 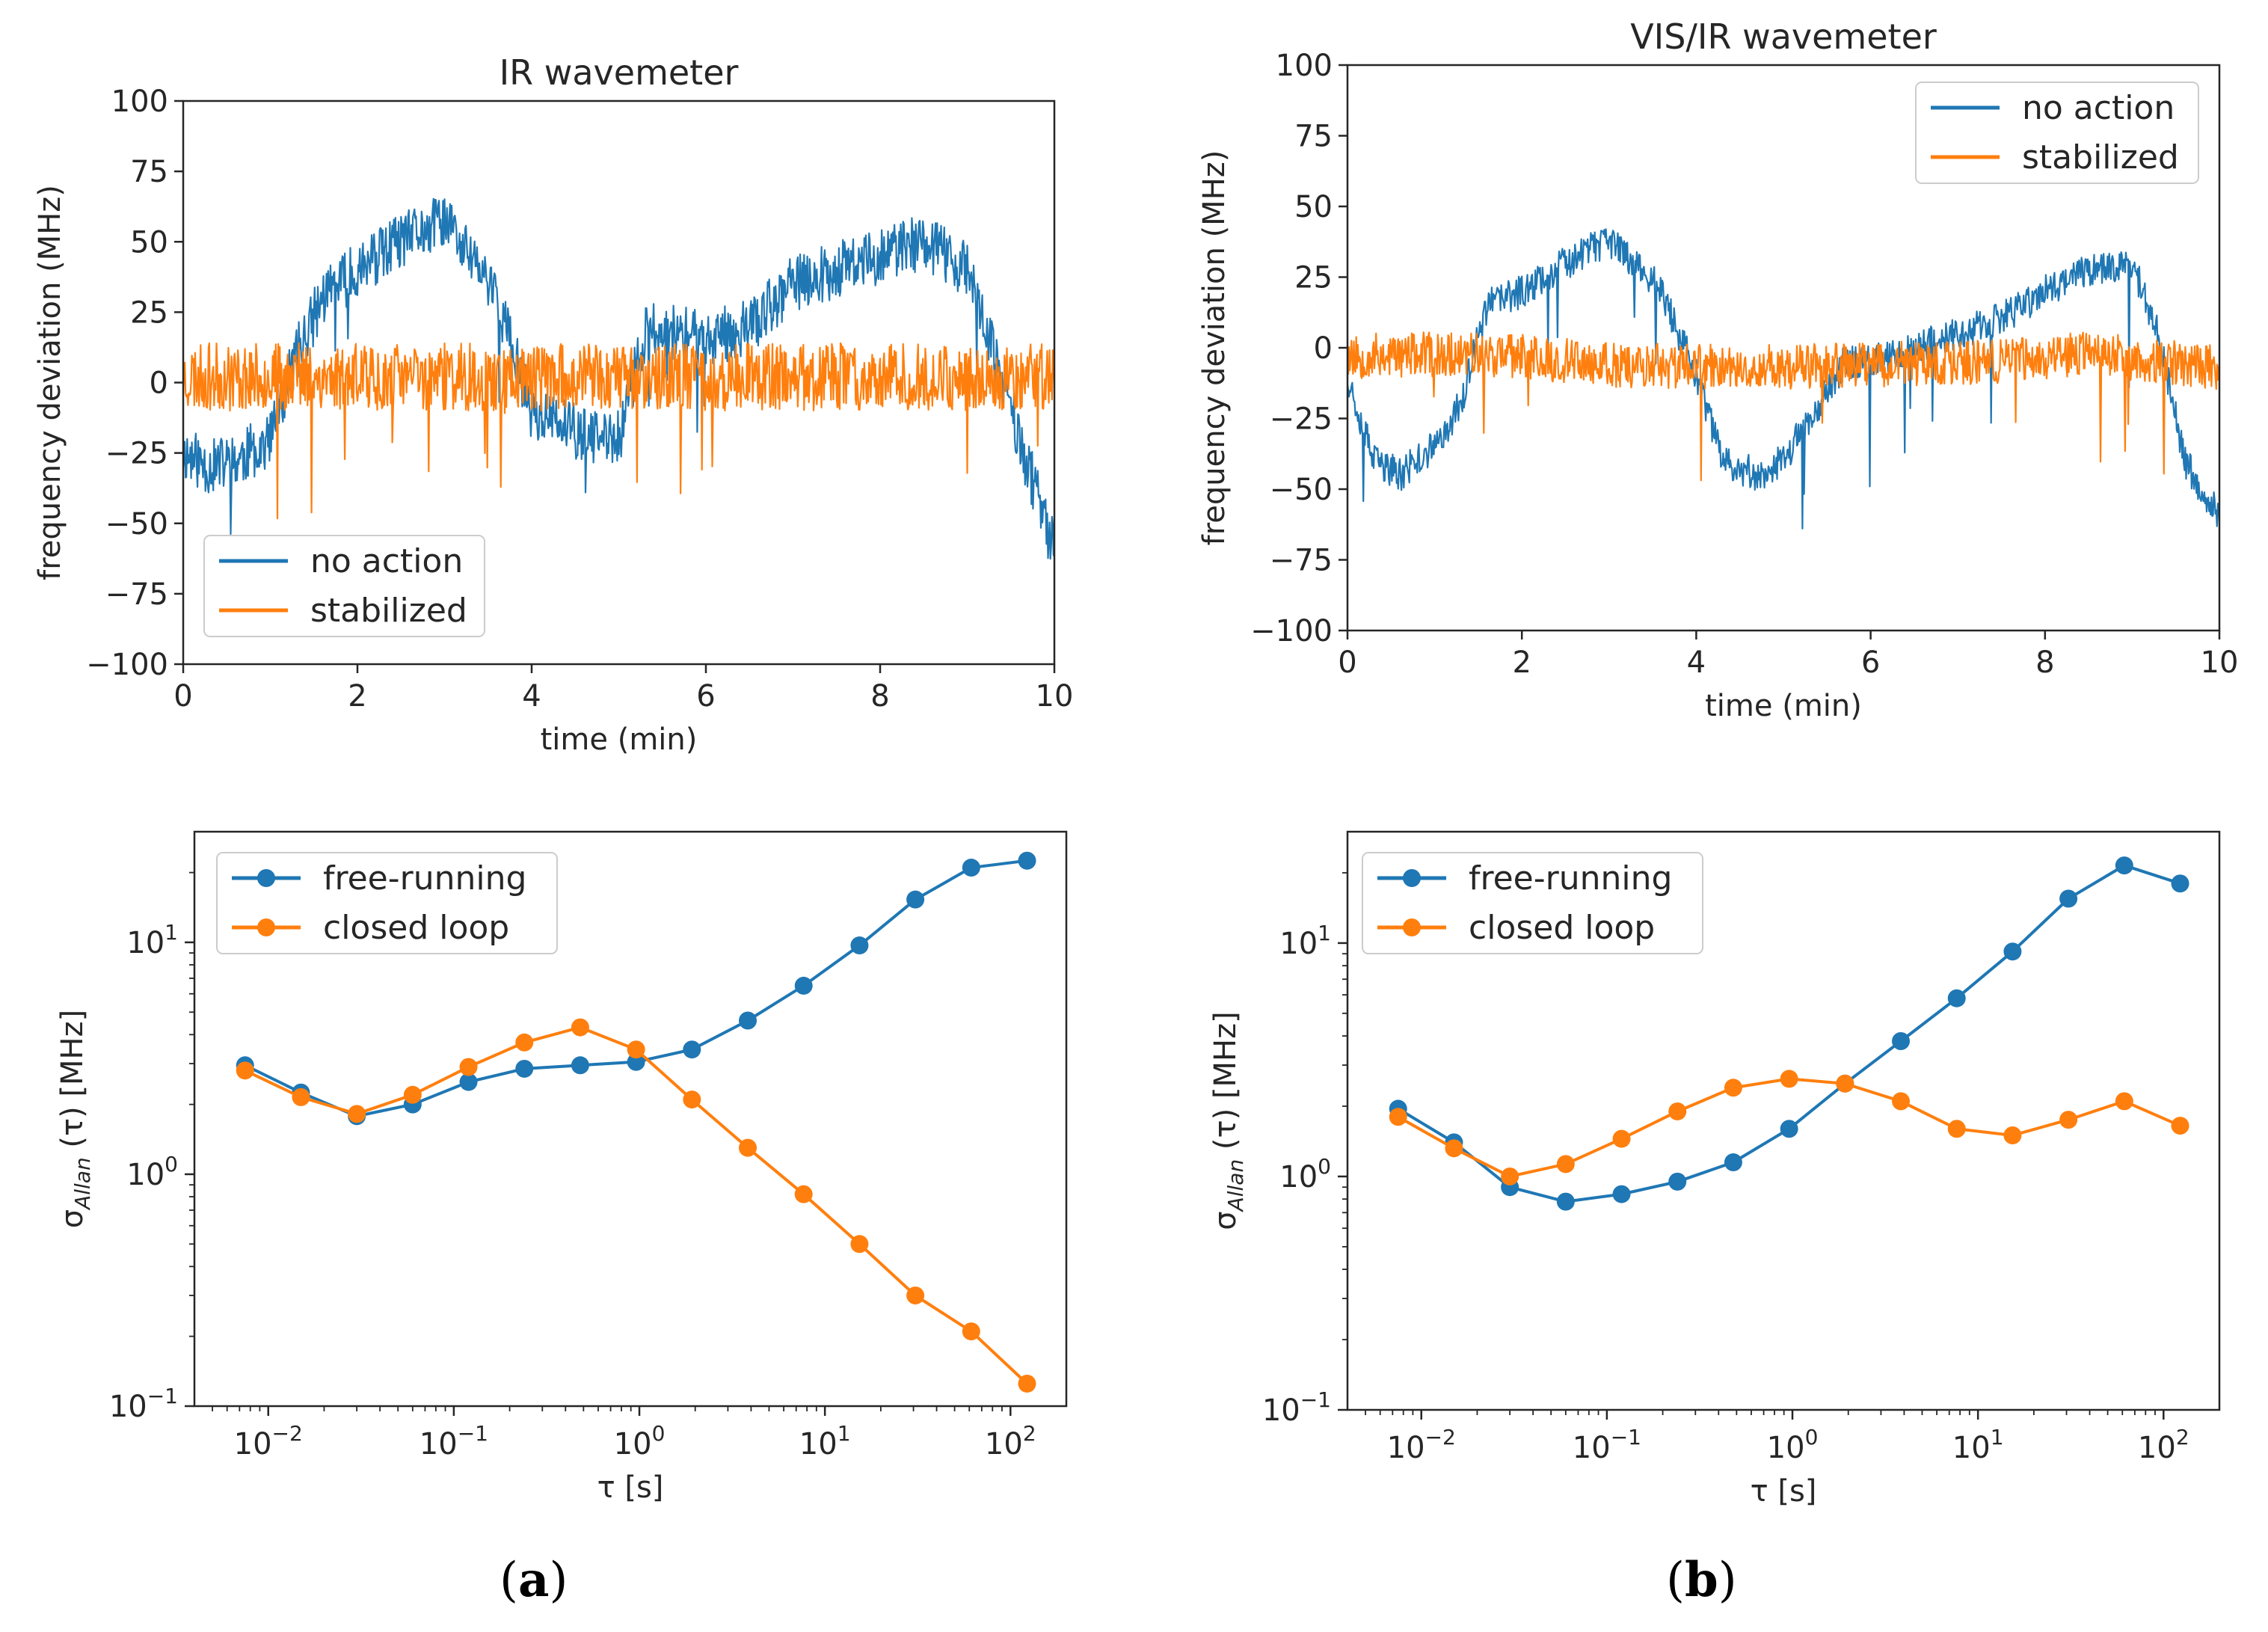 I want to click on caption-a: (a), so click(x=534, y=1580).